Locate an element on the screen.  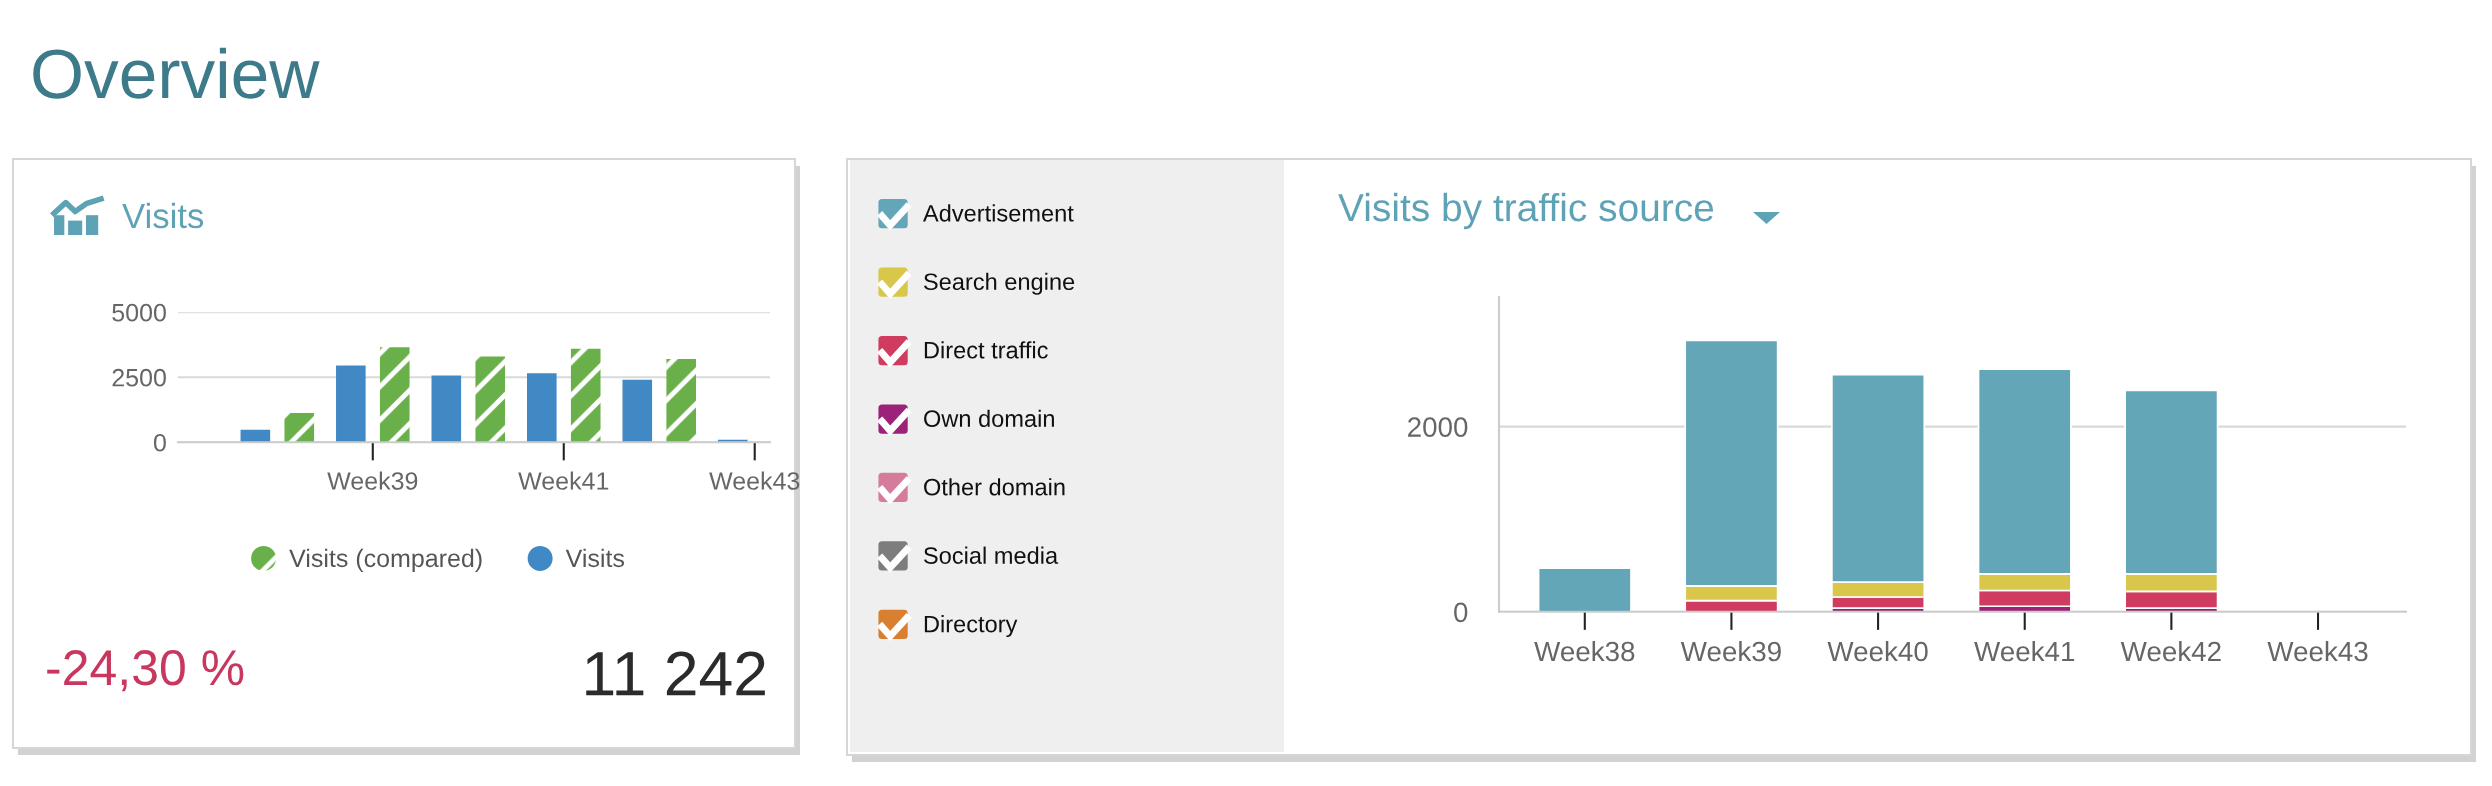
legend-label: Advertisement is located at coordinates (998, 213).